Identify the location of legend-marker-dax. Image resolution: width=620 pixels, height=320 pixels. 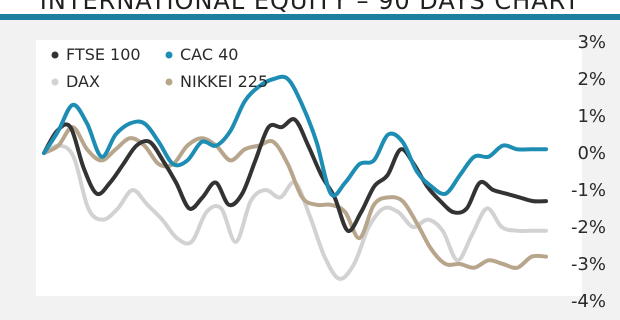
(55, 82).